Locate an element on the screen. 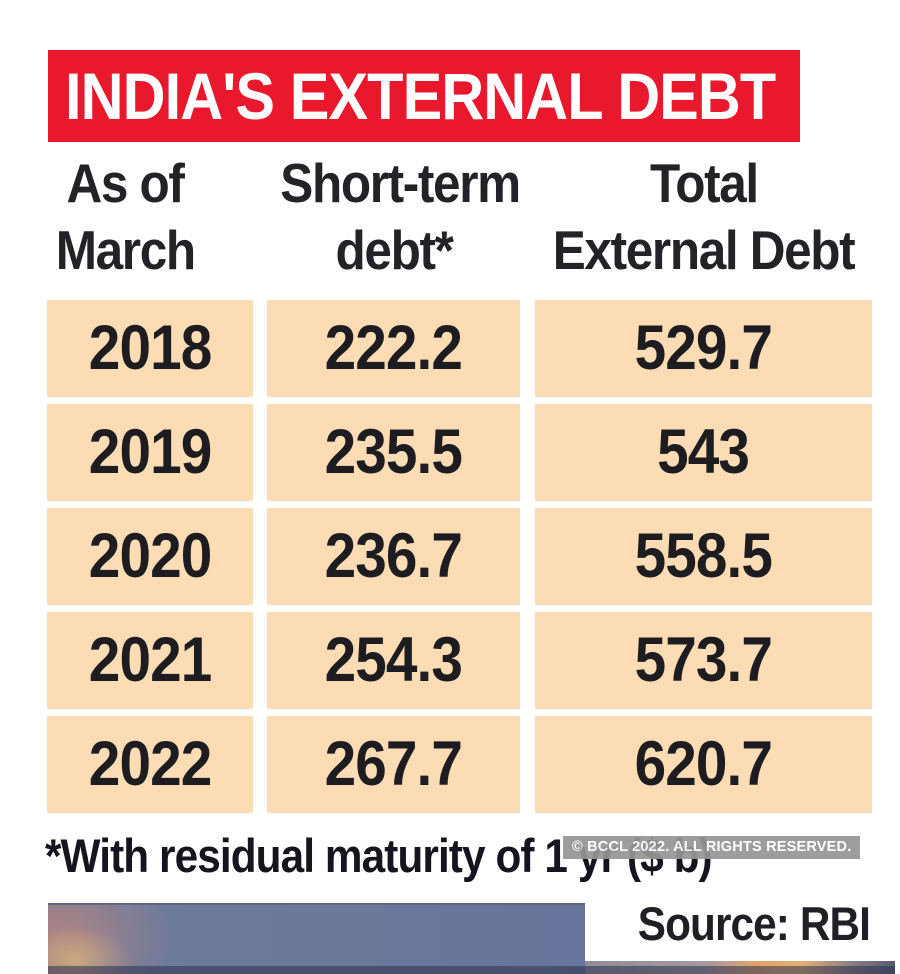 The height and width of the screenshot is (974, 900). year-value: 2022 is located at coordinates (150, 764).